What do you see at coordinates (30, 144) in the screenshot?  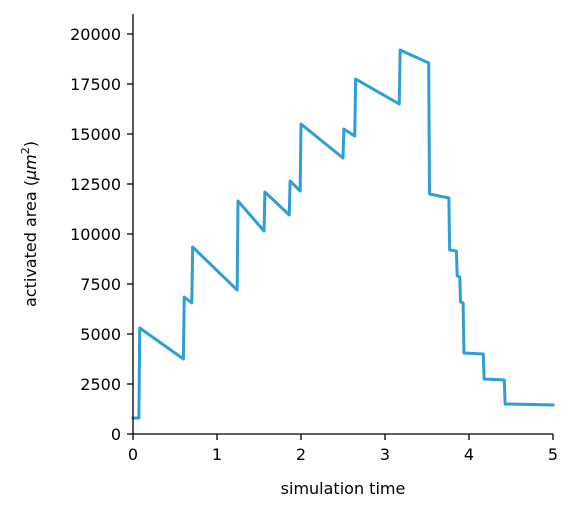 I see `y-axis-label-close: )` at bounding box center [30, 144].